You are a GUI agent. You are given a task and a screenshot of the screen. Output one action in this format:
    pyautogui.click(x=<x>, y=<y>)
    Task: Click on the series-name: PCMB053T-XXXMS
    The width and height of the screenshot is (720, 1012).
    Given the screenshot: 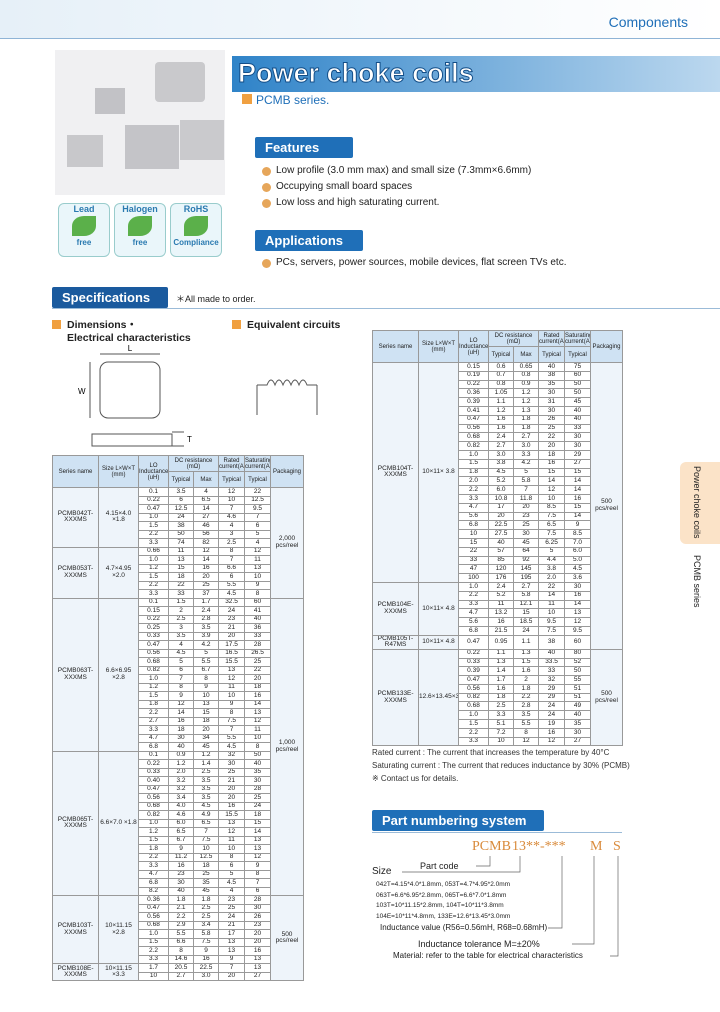 What is the action you would take?
    pyautogui.click(x=75, y=572)
    